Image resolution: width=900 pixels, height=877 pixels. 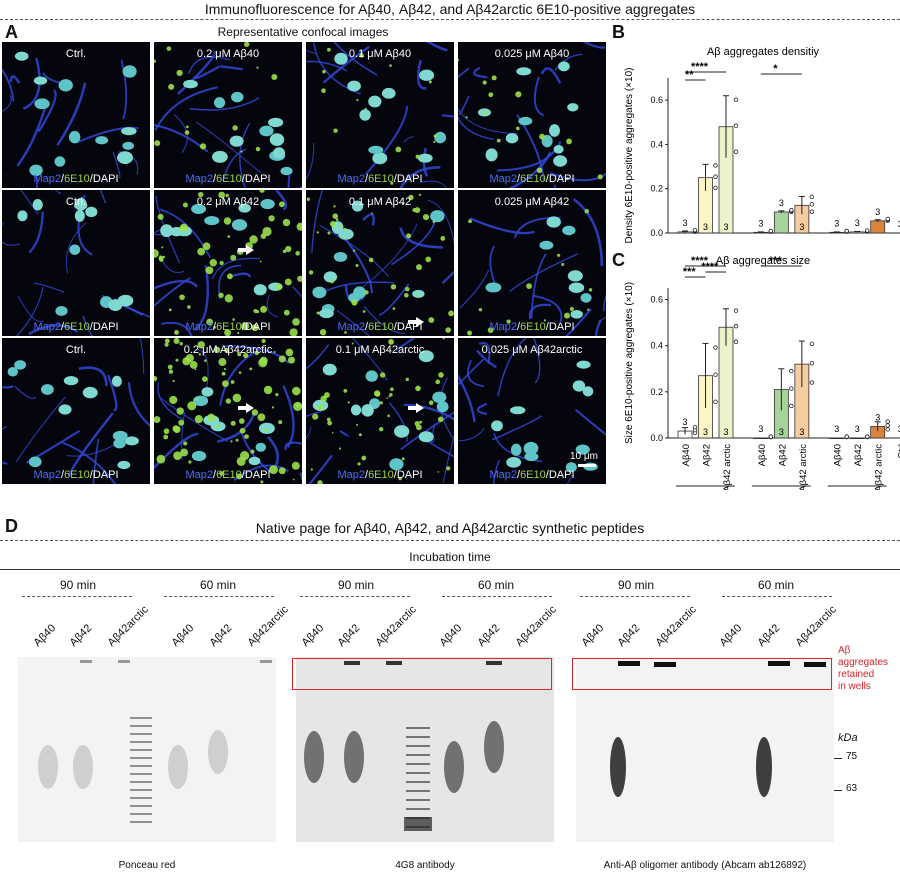 What do you see at coordinates (815, 664) in the screenshot?
I see `well-band` at bounding box center [815, 664].